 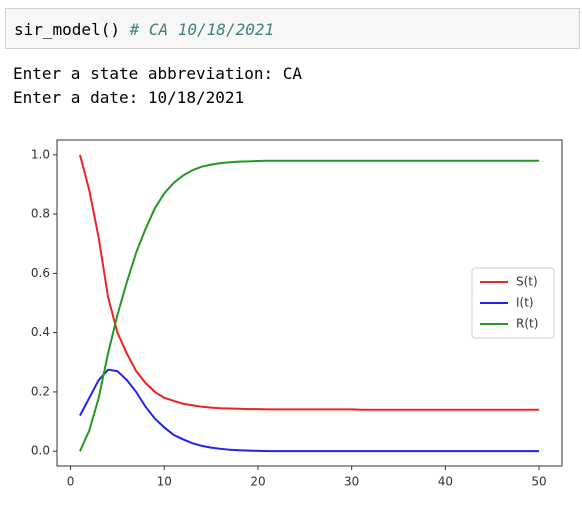 What do you see at coordinates (525, 303) in the screenshot?
I see `legend-label: I(t)` at bounding box center [525, 303].